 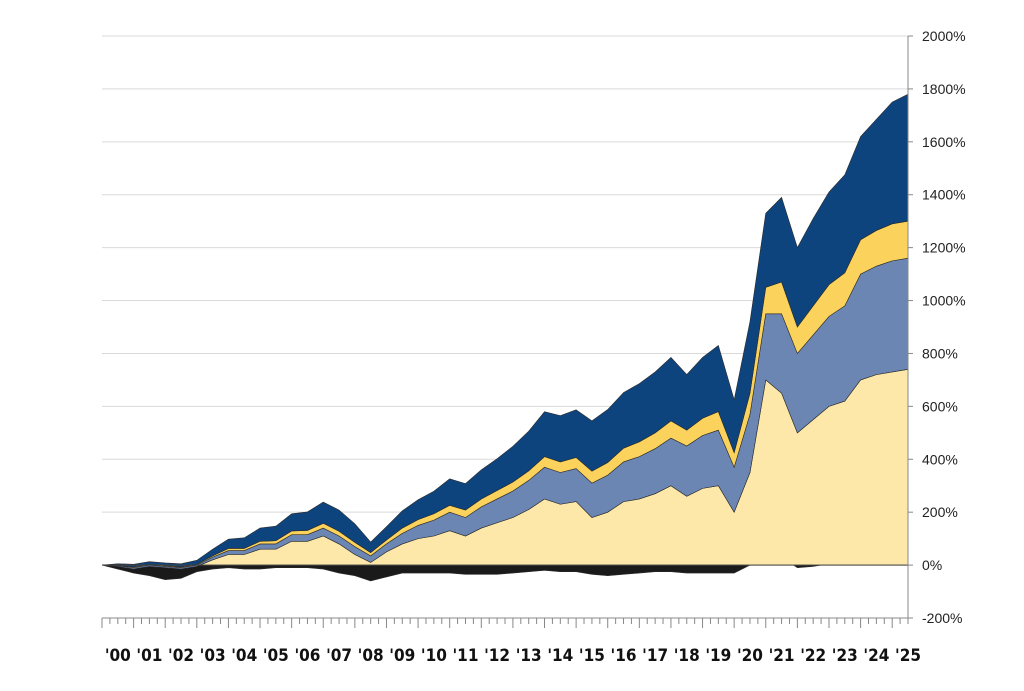 What do you see at coordinates (944, 89) in the screenshot?
I see `y-tick-label: 1800%` at bounding box center [944, 89].